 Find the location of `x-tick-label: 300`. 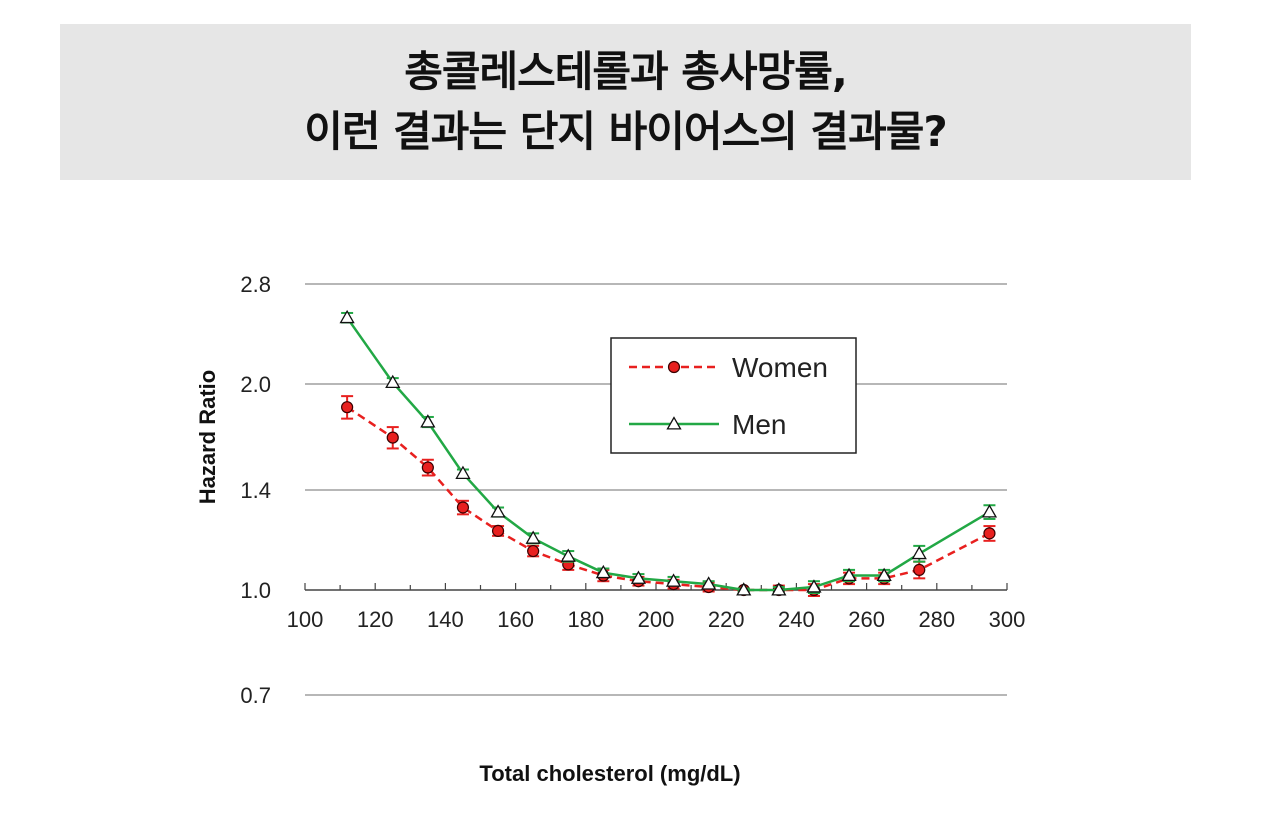

x-tick-label: 300 is located at coordinates (1007, 619).